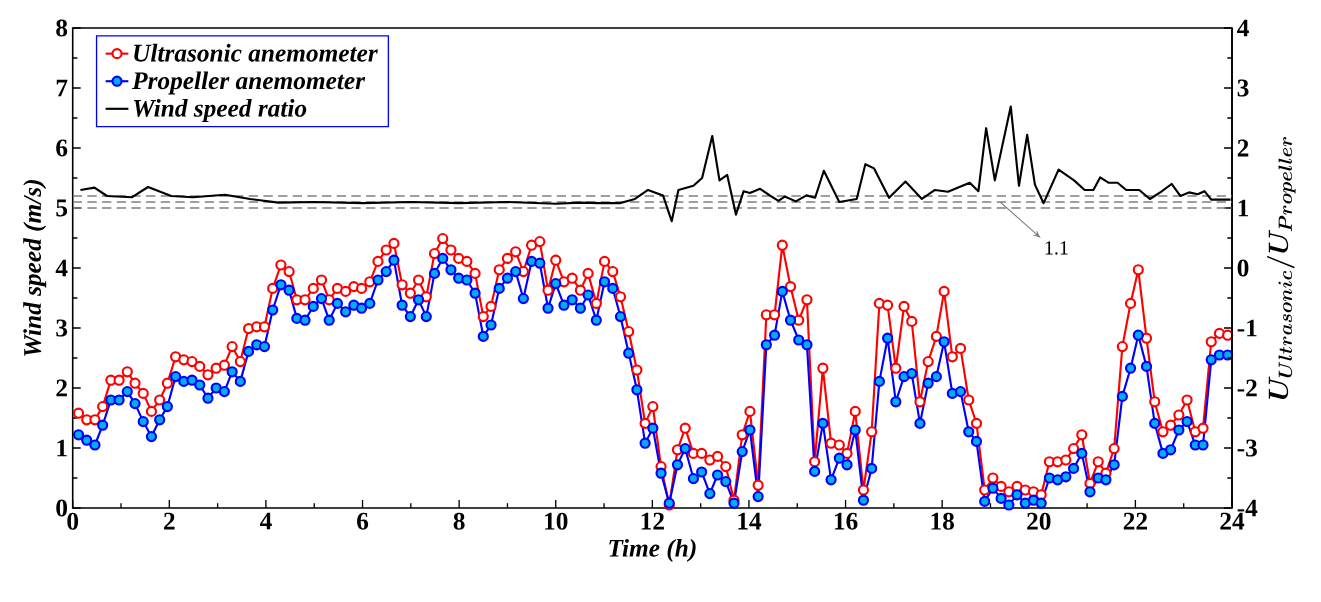  Describe the element at coordinates (265, 521) in the screenshot. I see `x-tick-label: 4` at that location.